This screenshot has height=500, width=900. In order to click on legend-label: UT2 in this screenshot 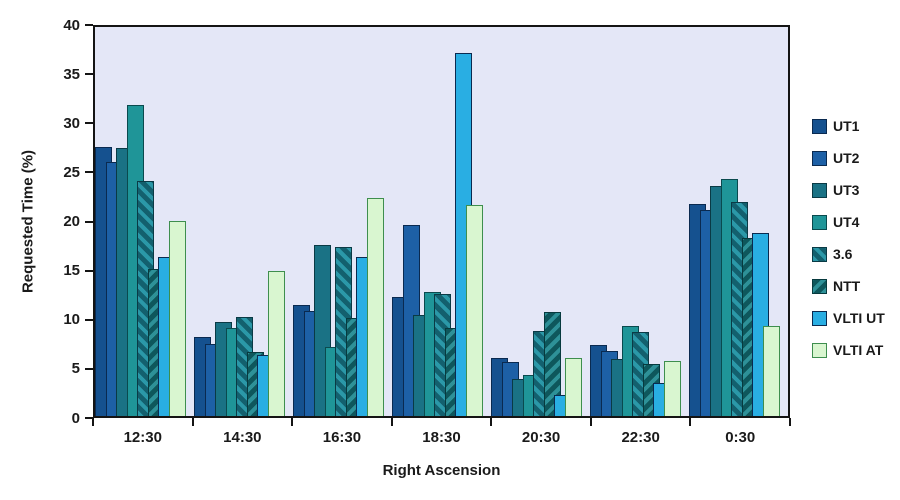, I will do `click(846, 158)`.